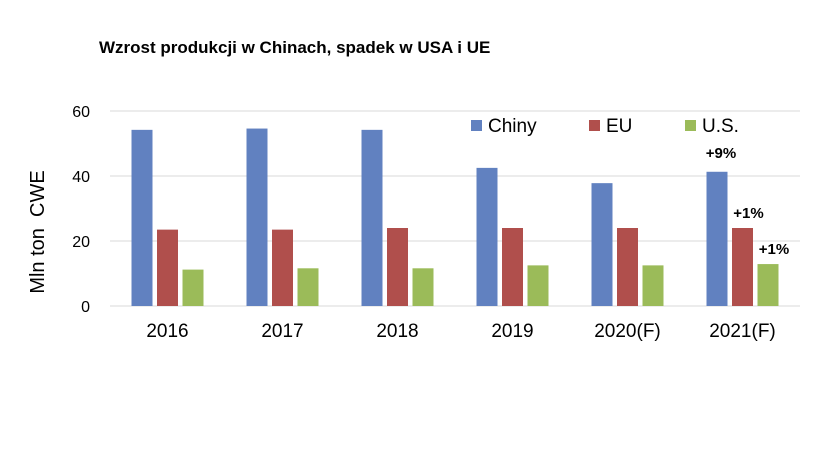 Image resolution: width=820 pixels, height=466 pixels. Describe the element at coordinates (721, 153) in the screenshot. I see `data-annotation: +9%` at that location.